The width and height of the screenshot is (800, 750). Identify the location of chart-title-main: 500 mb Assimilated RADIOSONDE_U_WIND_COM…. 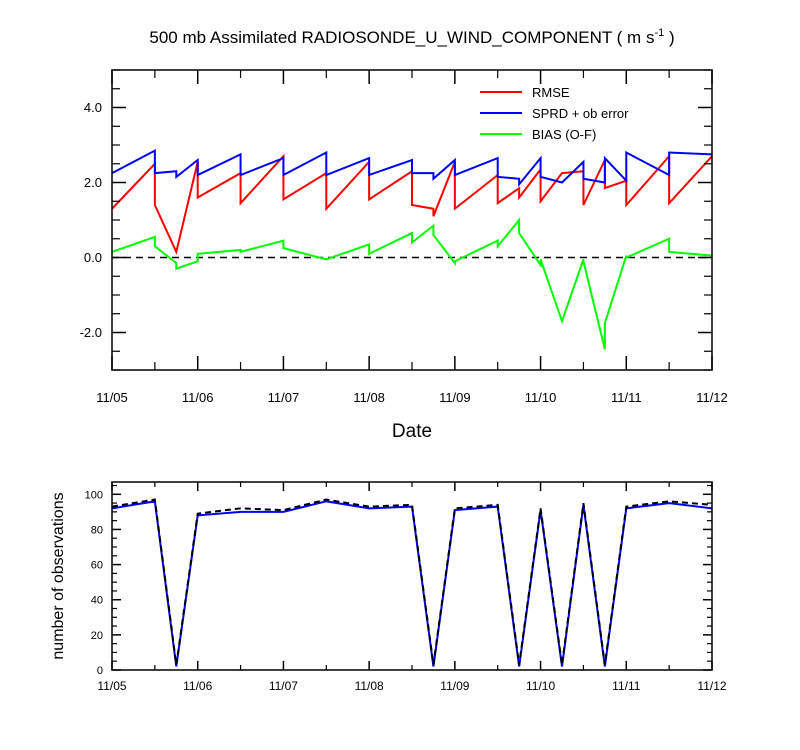
(401, 37).